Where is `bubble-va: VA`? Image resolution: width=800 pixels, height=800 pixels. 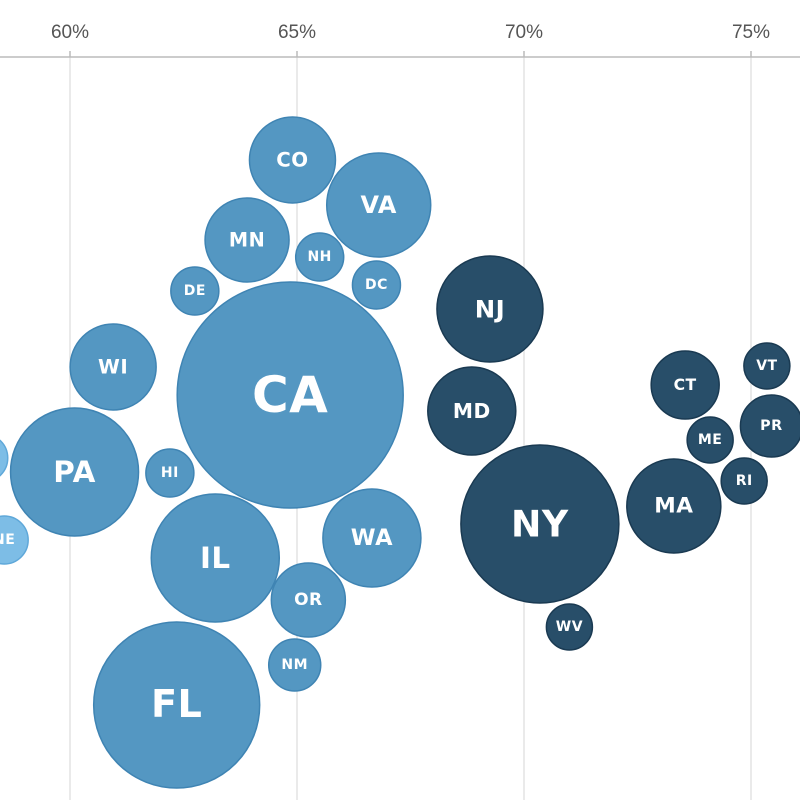
bubble-va: VA is located at coordinates (378, 205).